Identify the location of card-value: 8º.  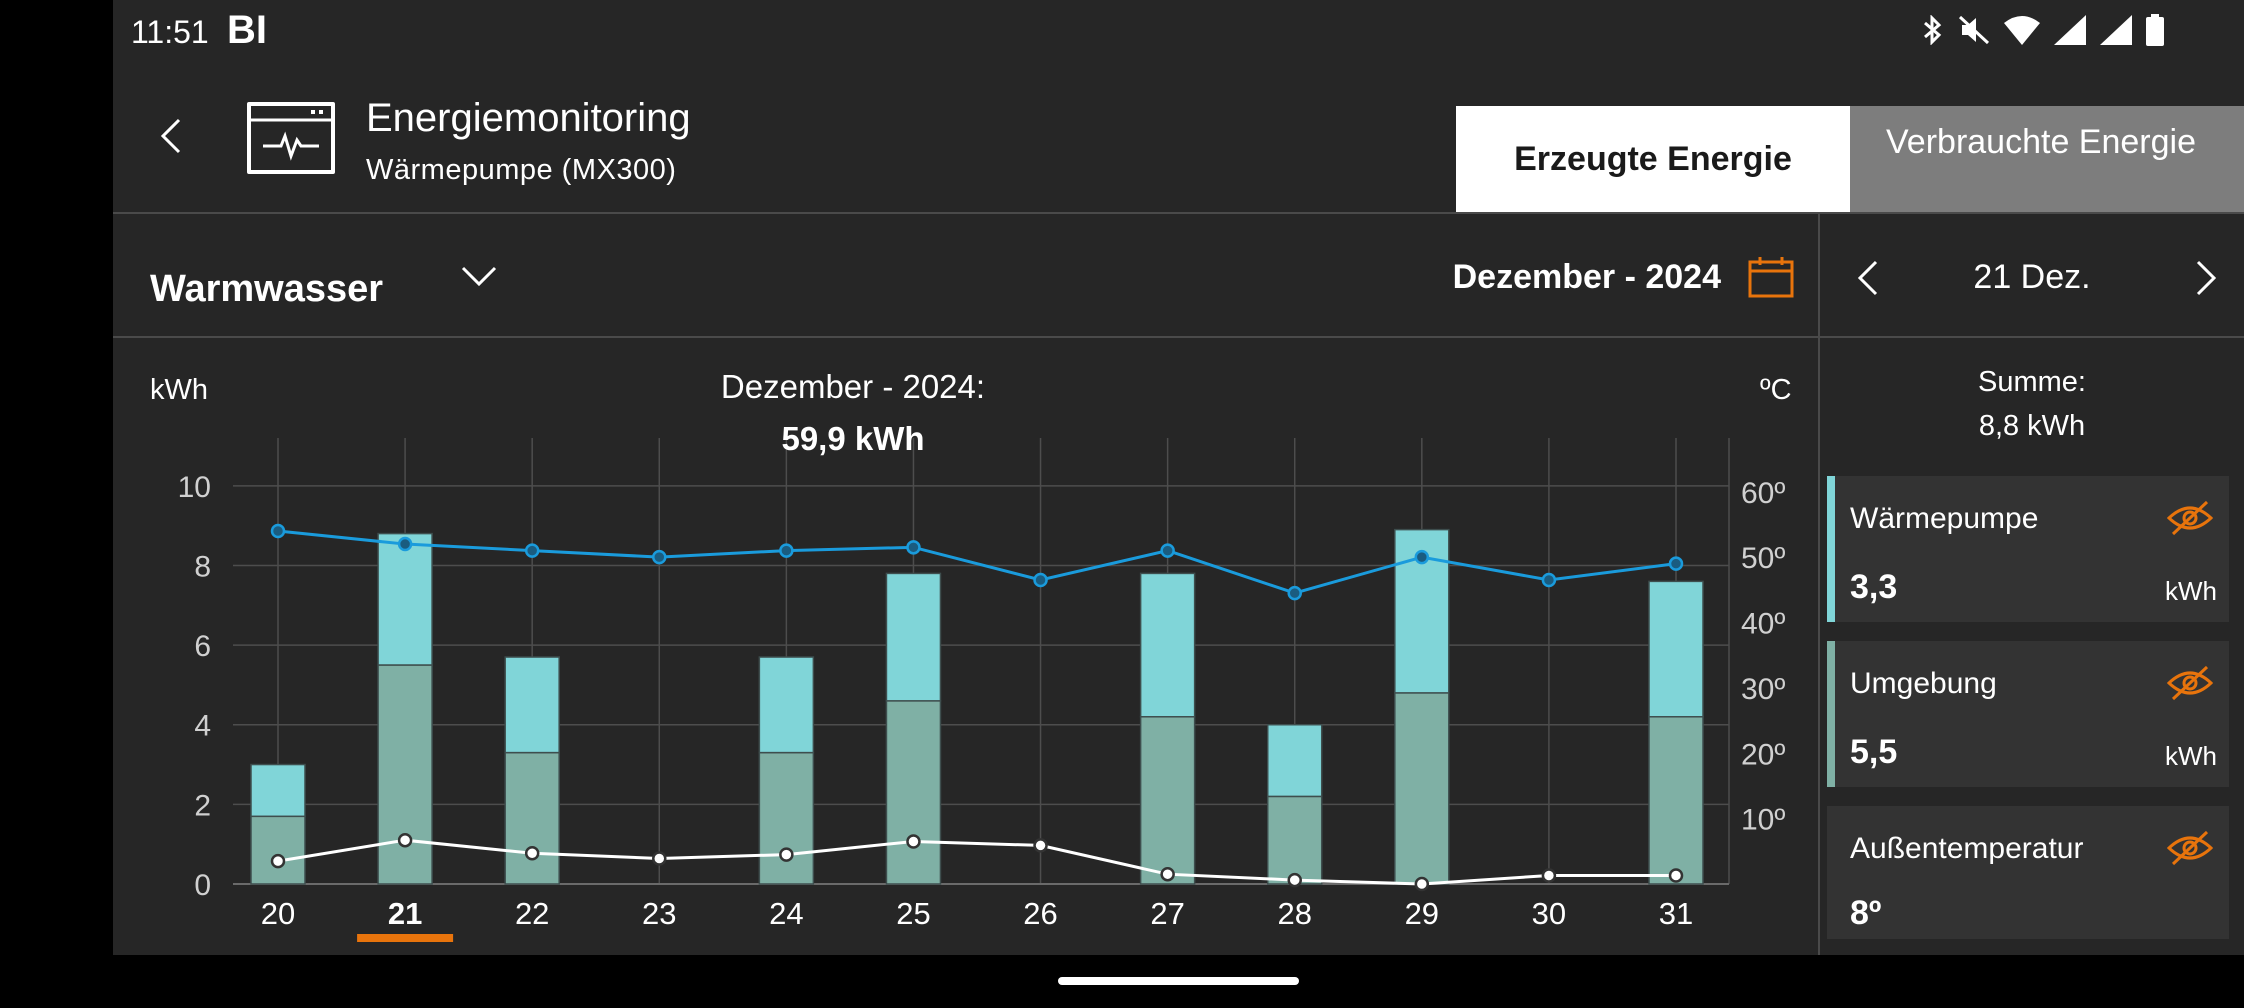
(1866, 913).